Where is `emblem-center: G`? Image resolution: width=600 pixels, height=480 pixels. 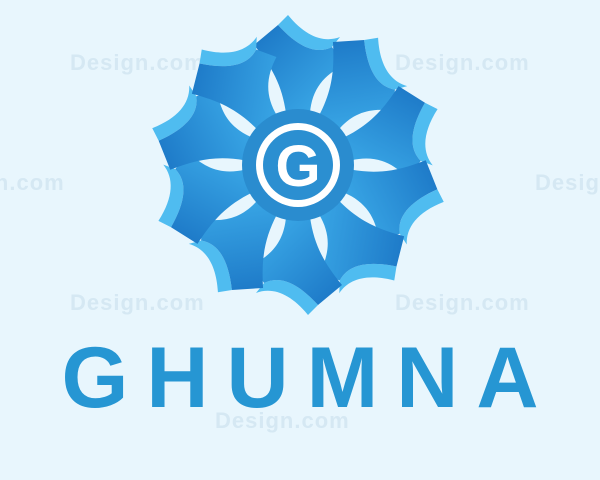 emblem-center: G is located at coordinates (298, 165).